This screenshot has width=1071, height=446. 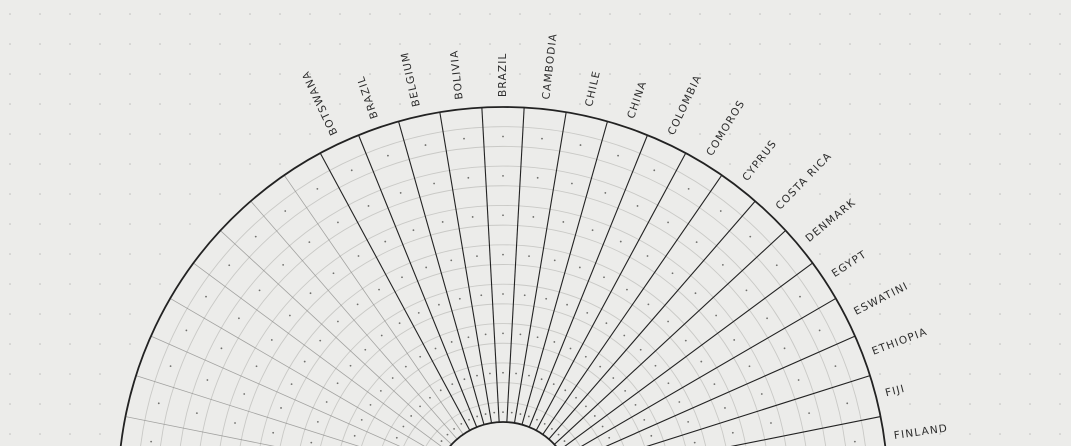 I want to click on ring-arc, so click(x=503, y=384).